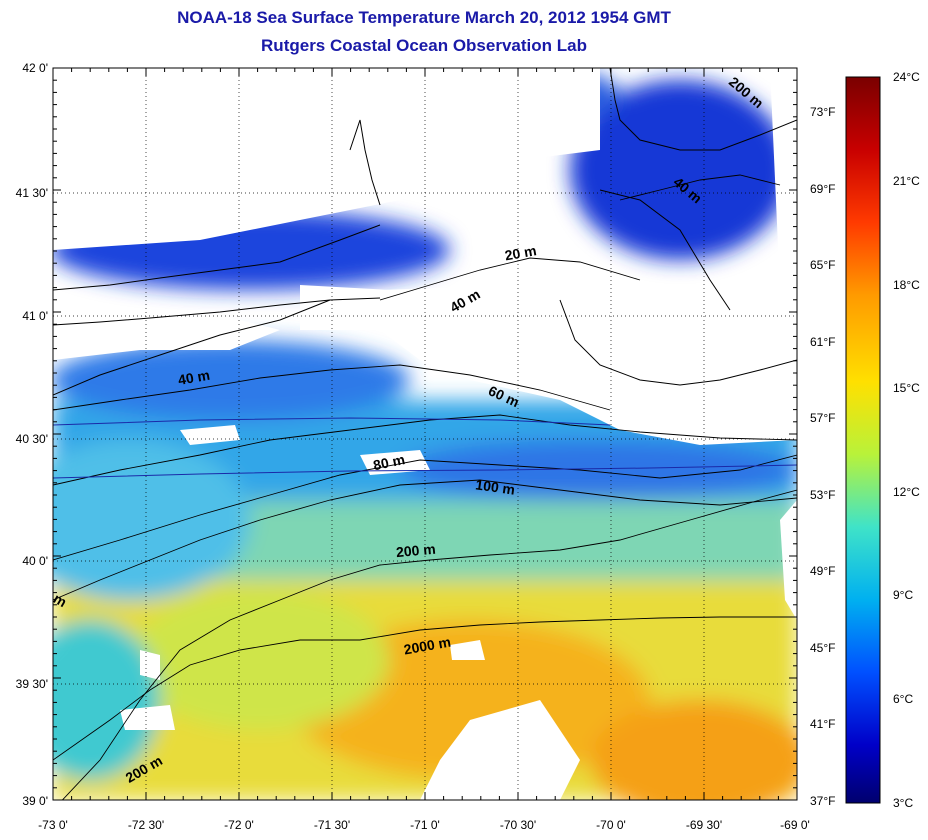  What do you see at coordinates (863, 440) in the screenshot?
I see `colorbar` at bounding box center [863, 440].